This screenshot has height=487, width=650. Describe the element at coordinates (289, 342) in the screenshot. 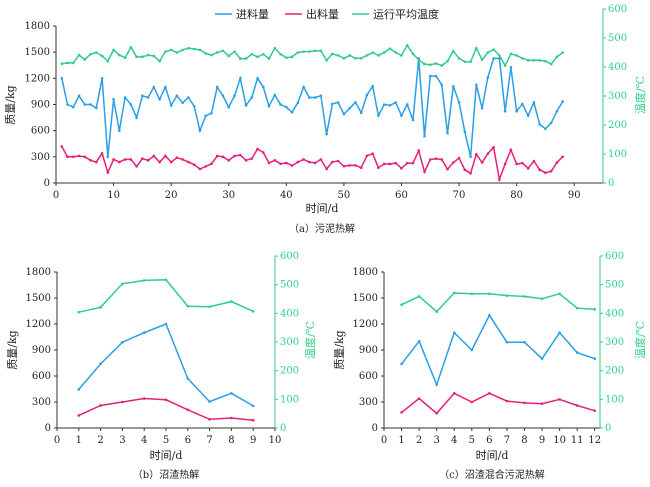

I see `y2-tick-label: 300` at that location.